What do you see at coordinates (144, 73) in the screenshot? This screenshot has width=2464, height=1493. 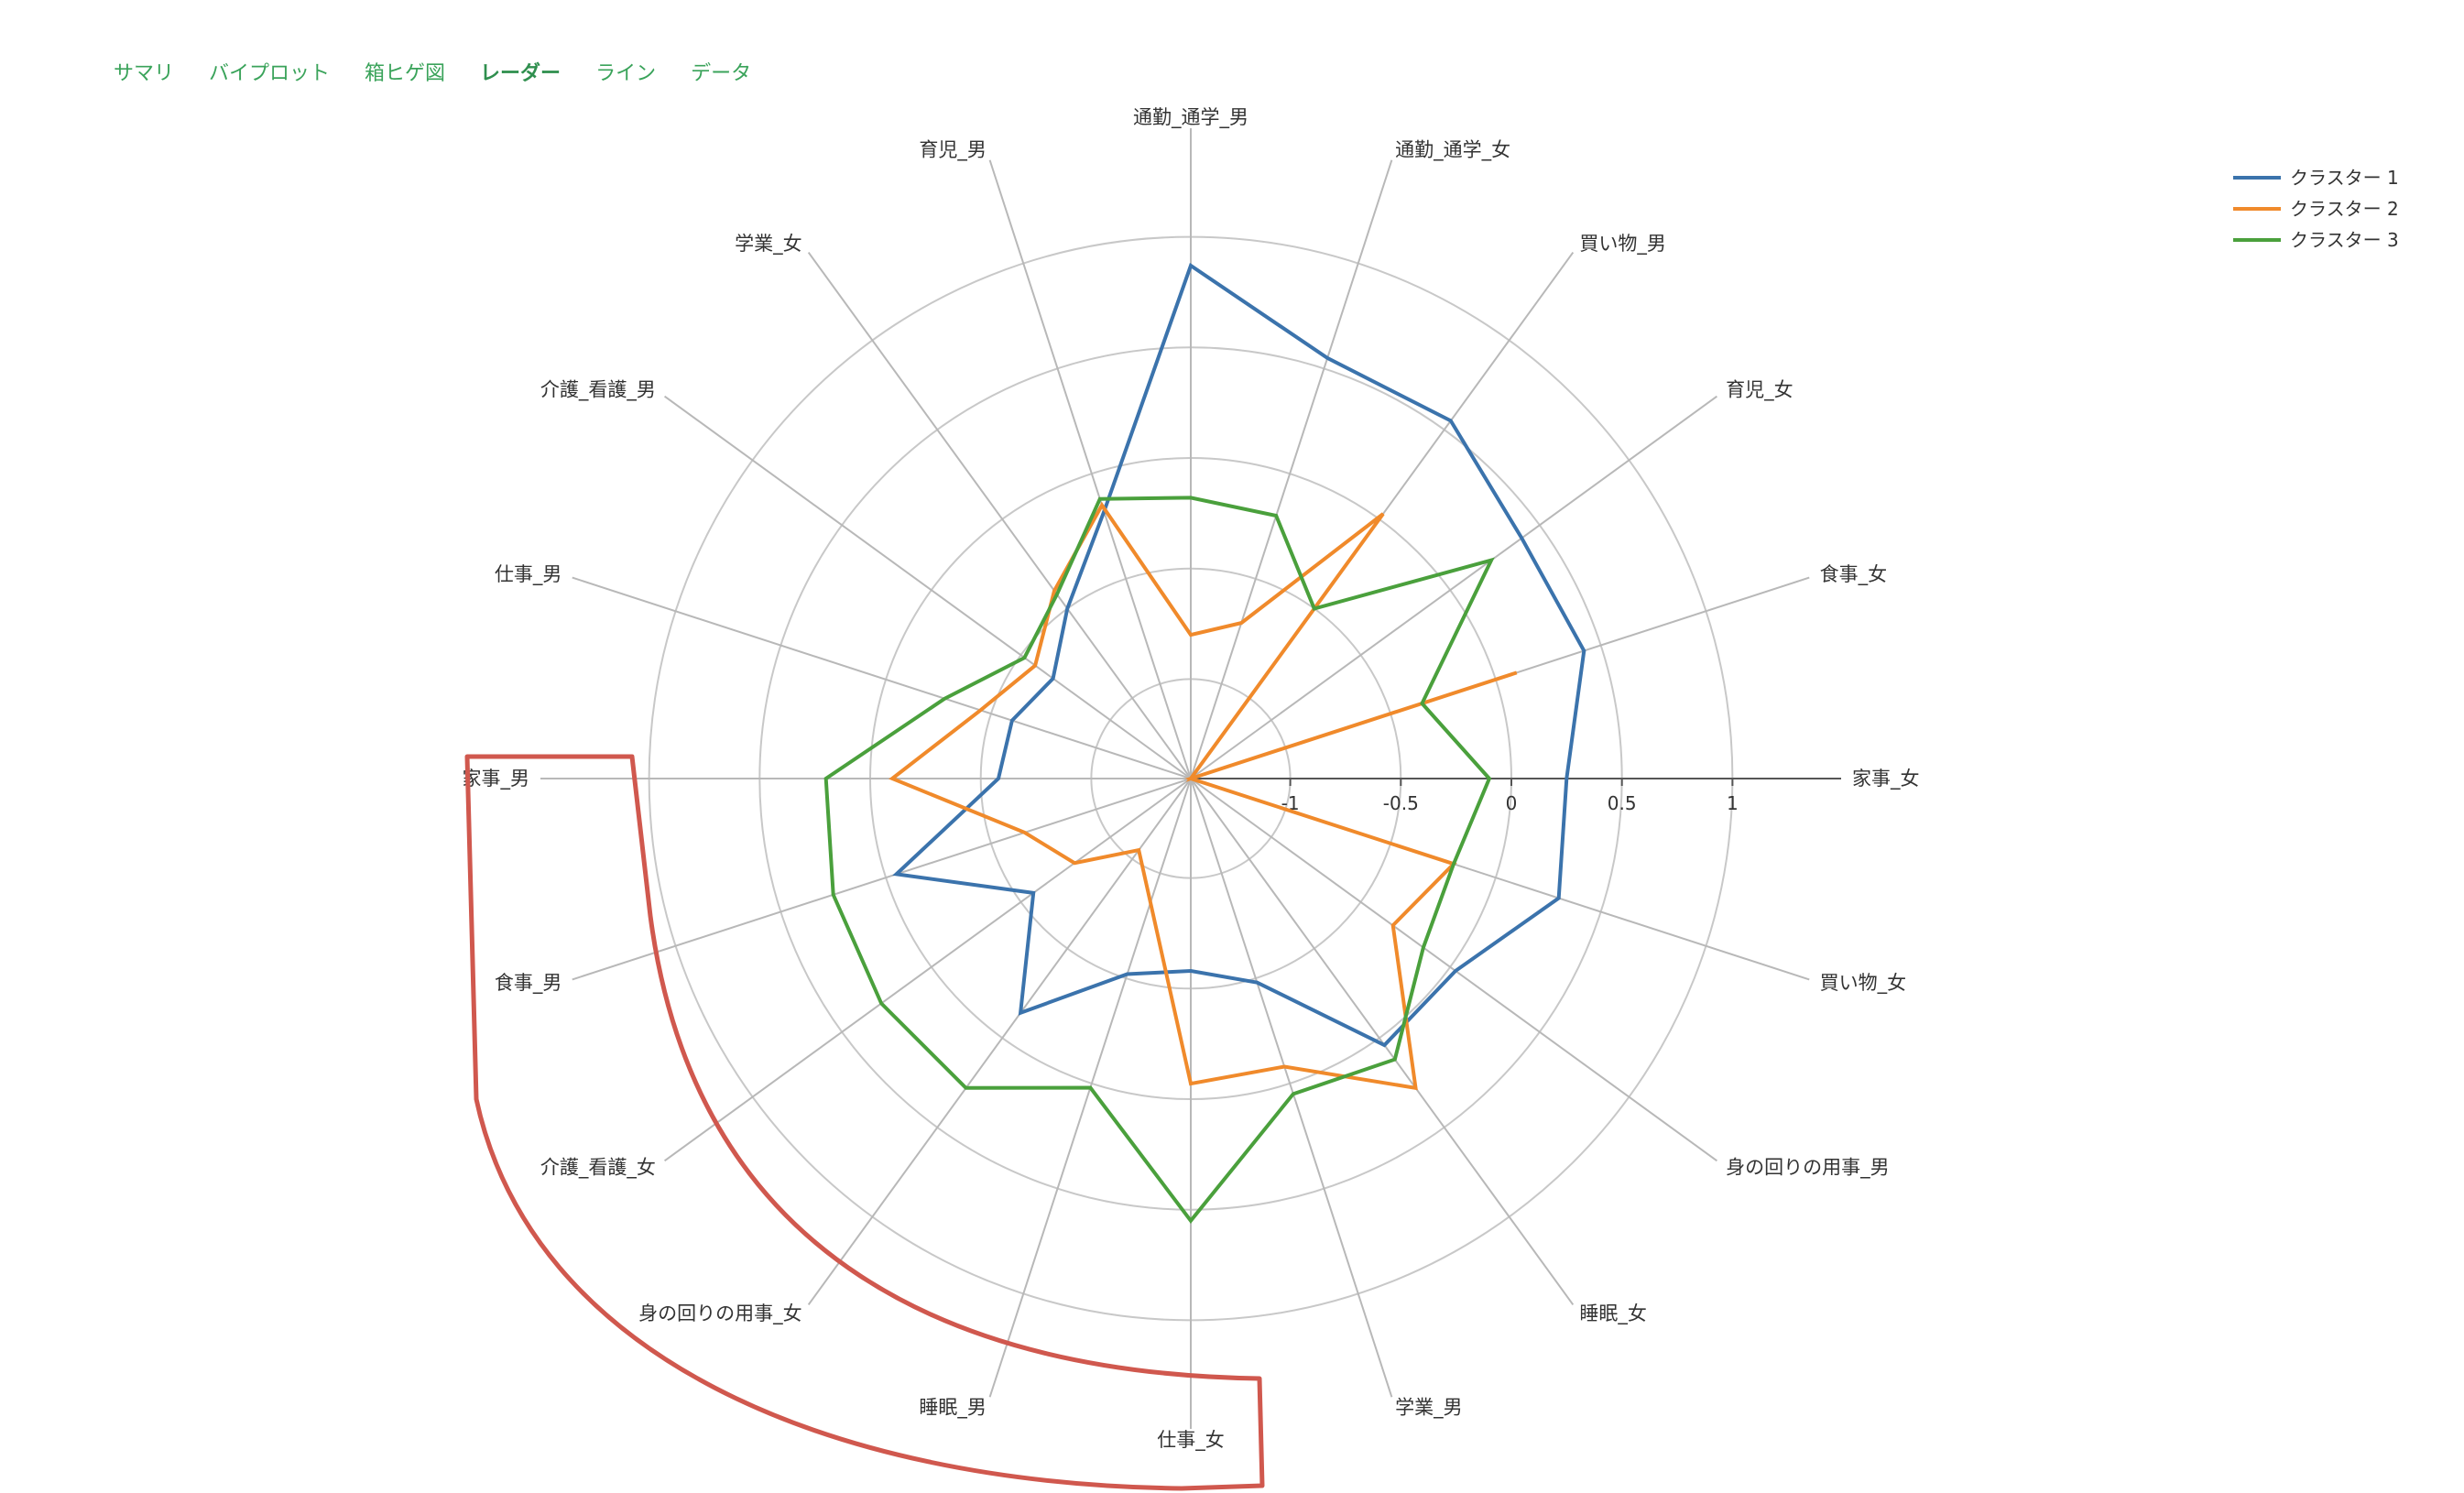 I see `tab-summary: サマリ` at bounding box center [144, 73].